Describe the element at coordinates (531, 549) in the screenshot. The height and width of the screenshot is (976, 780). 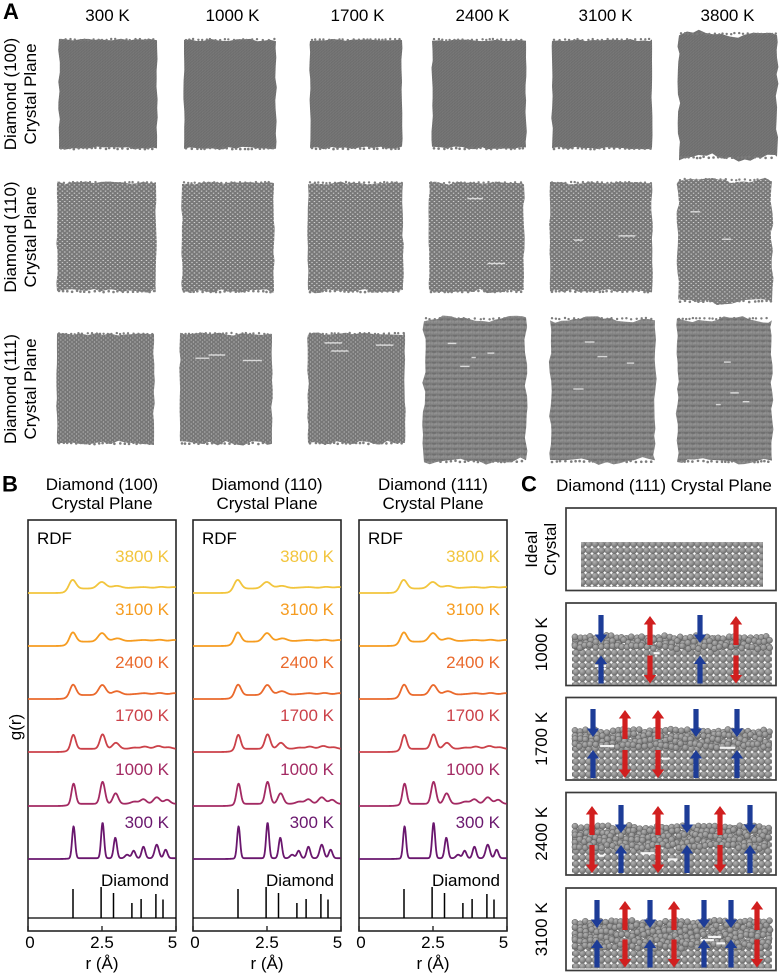
I see `svg-text: Ideal` at that location.